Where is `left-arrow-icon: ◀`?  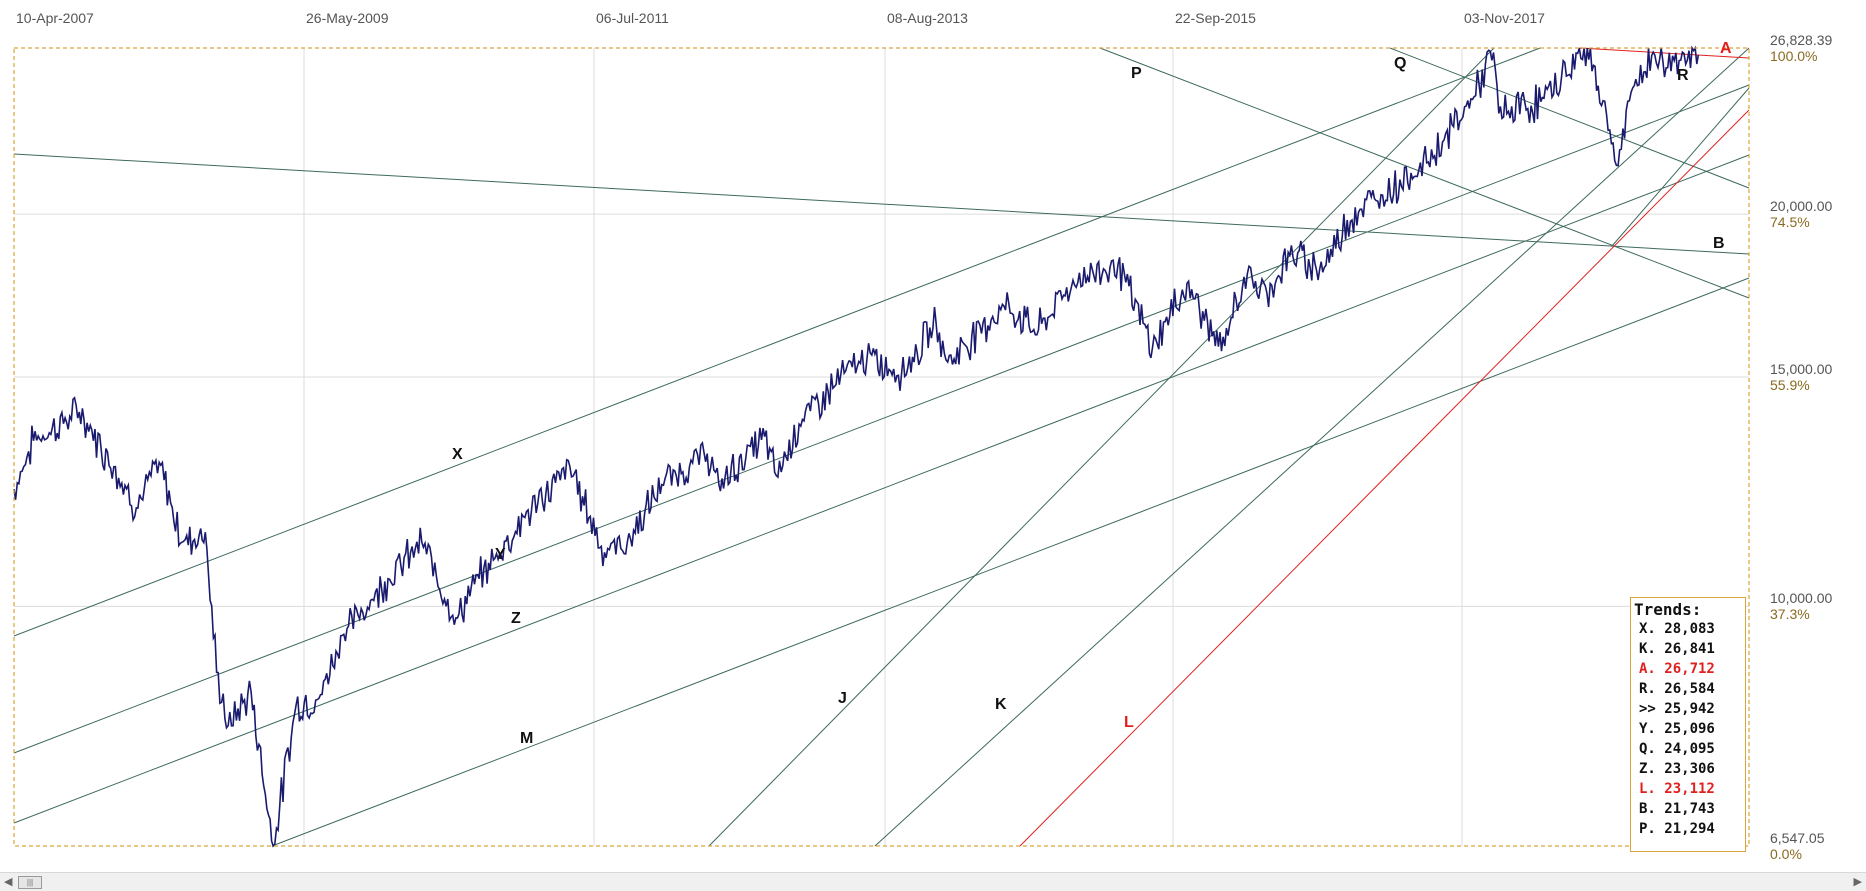
left-arrow-icon: ◀ is located at coordinates (8, 882).